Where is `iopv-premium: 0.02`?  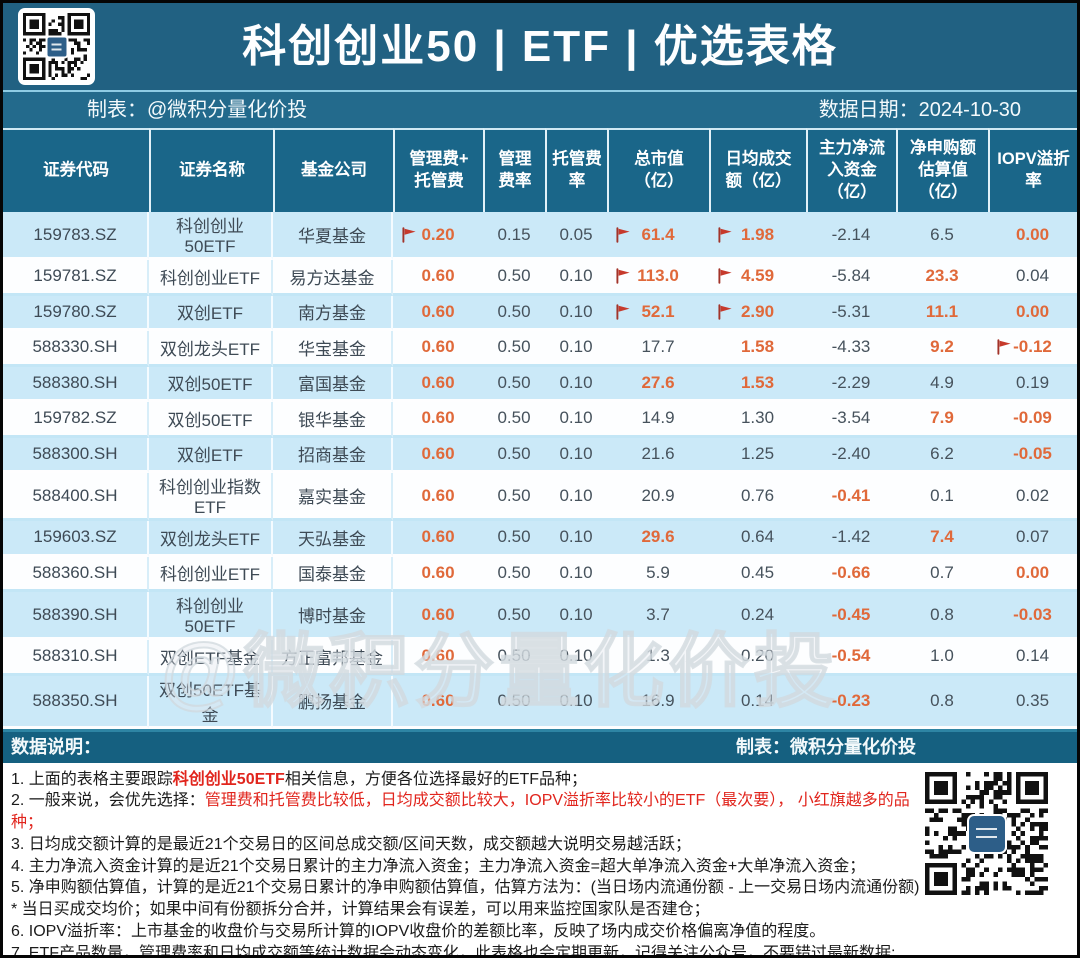
iopv-premium: 0.02 is located at coordinates (1032, 497).